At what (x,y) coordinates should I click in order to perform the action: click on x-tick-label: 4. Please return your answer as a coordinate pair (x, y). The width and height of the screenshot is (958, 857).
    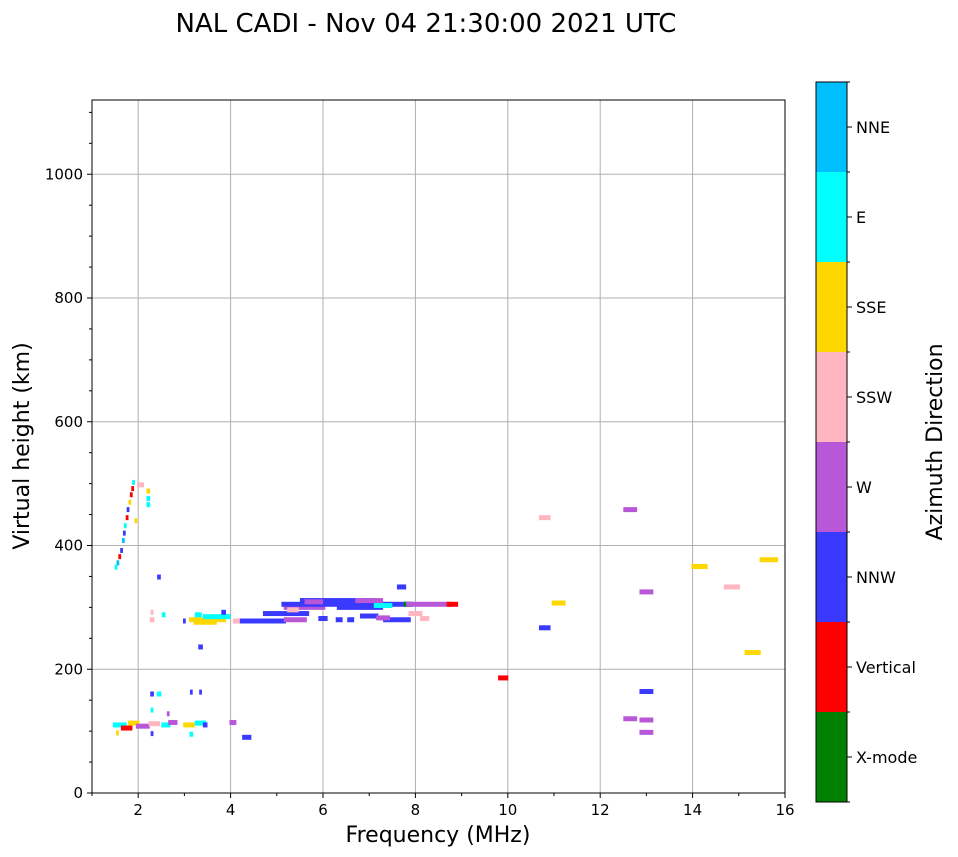
    Looking at the image, I should click on (231, 810).